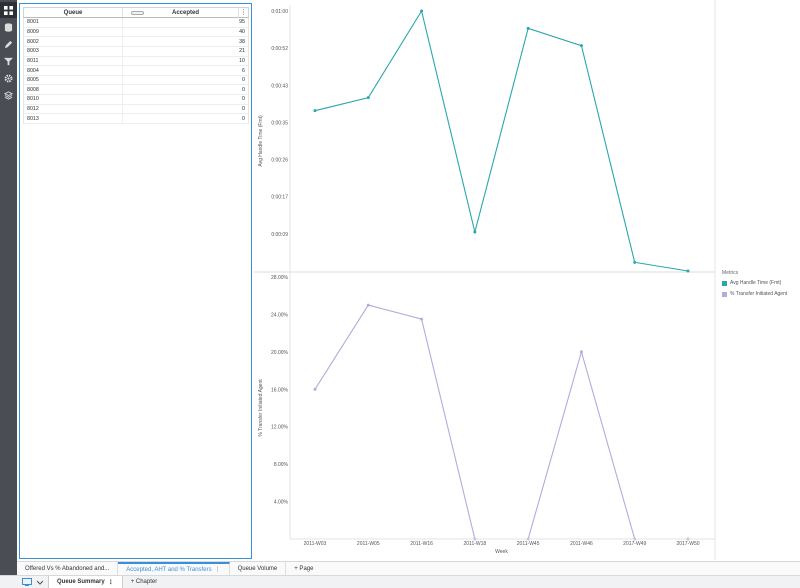 The image size is (800, 588). What do you see at coordinates (73, 51) in the screenshot?
I see `cell-queue: 8003` at bounding box center [73, 51].